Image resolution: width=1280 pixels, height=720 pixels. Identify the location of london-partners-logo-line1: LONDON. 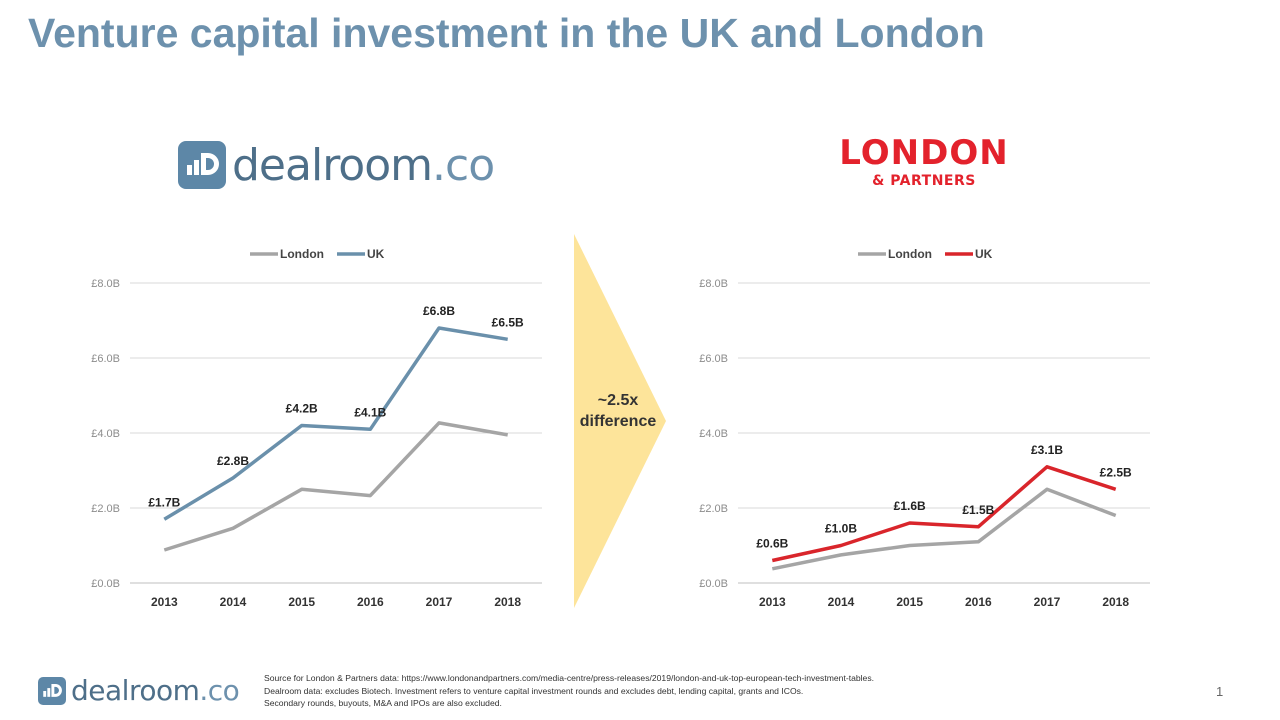
(924, 153).